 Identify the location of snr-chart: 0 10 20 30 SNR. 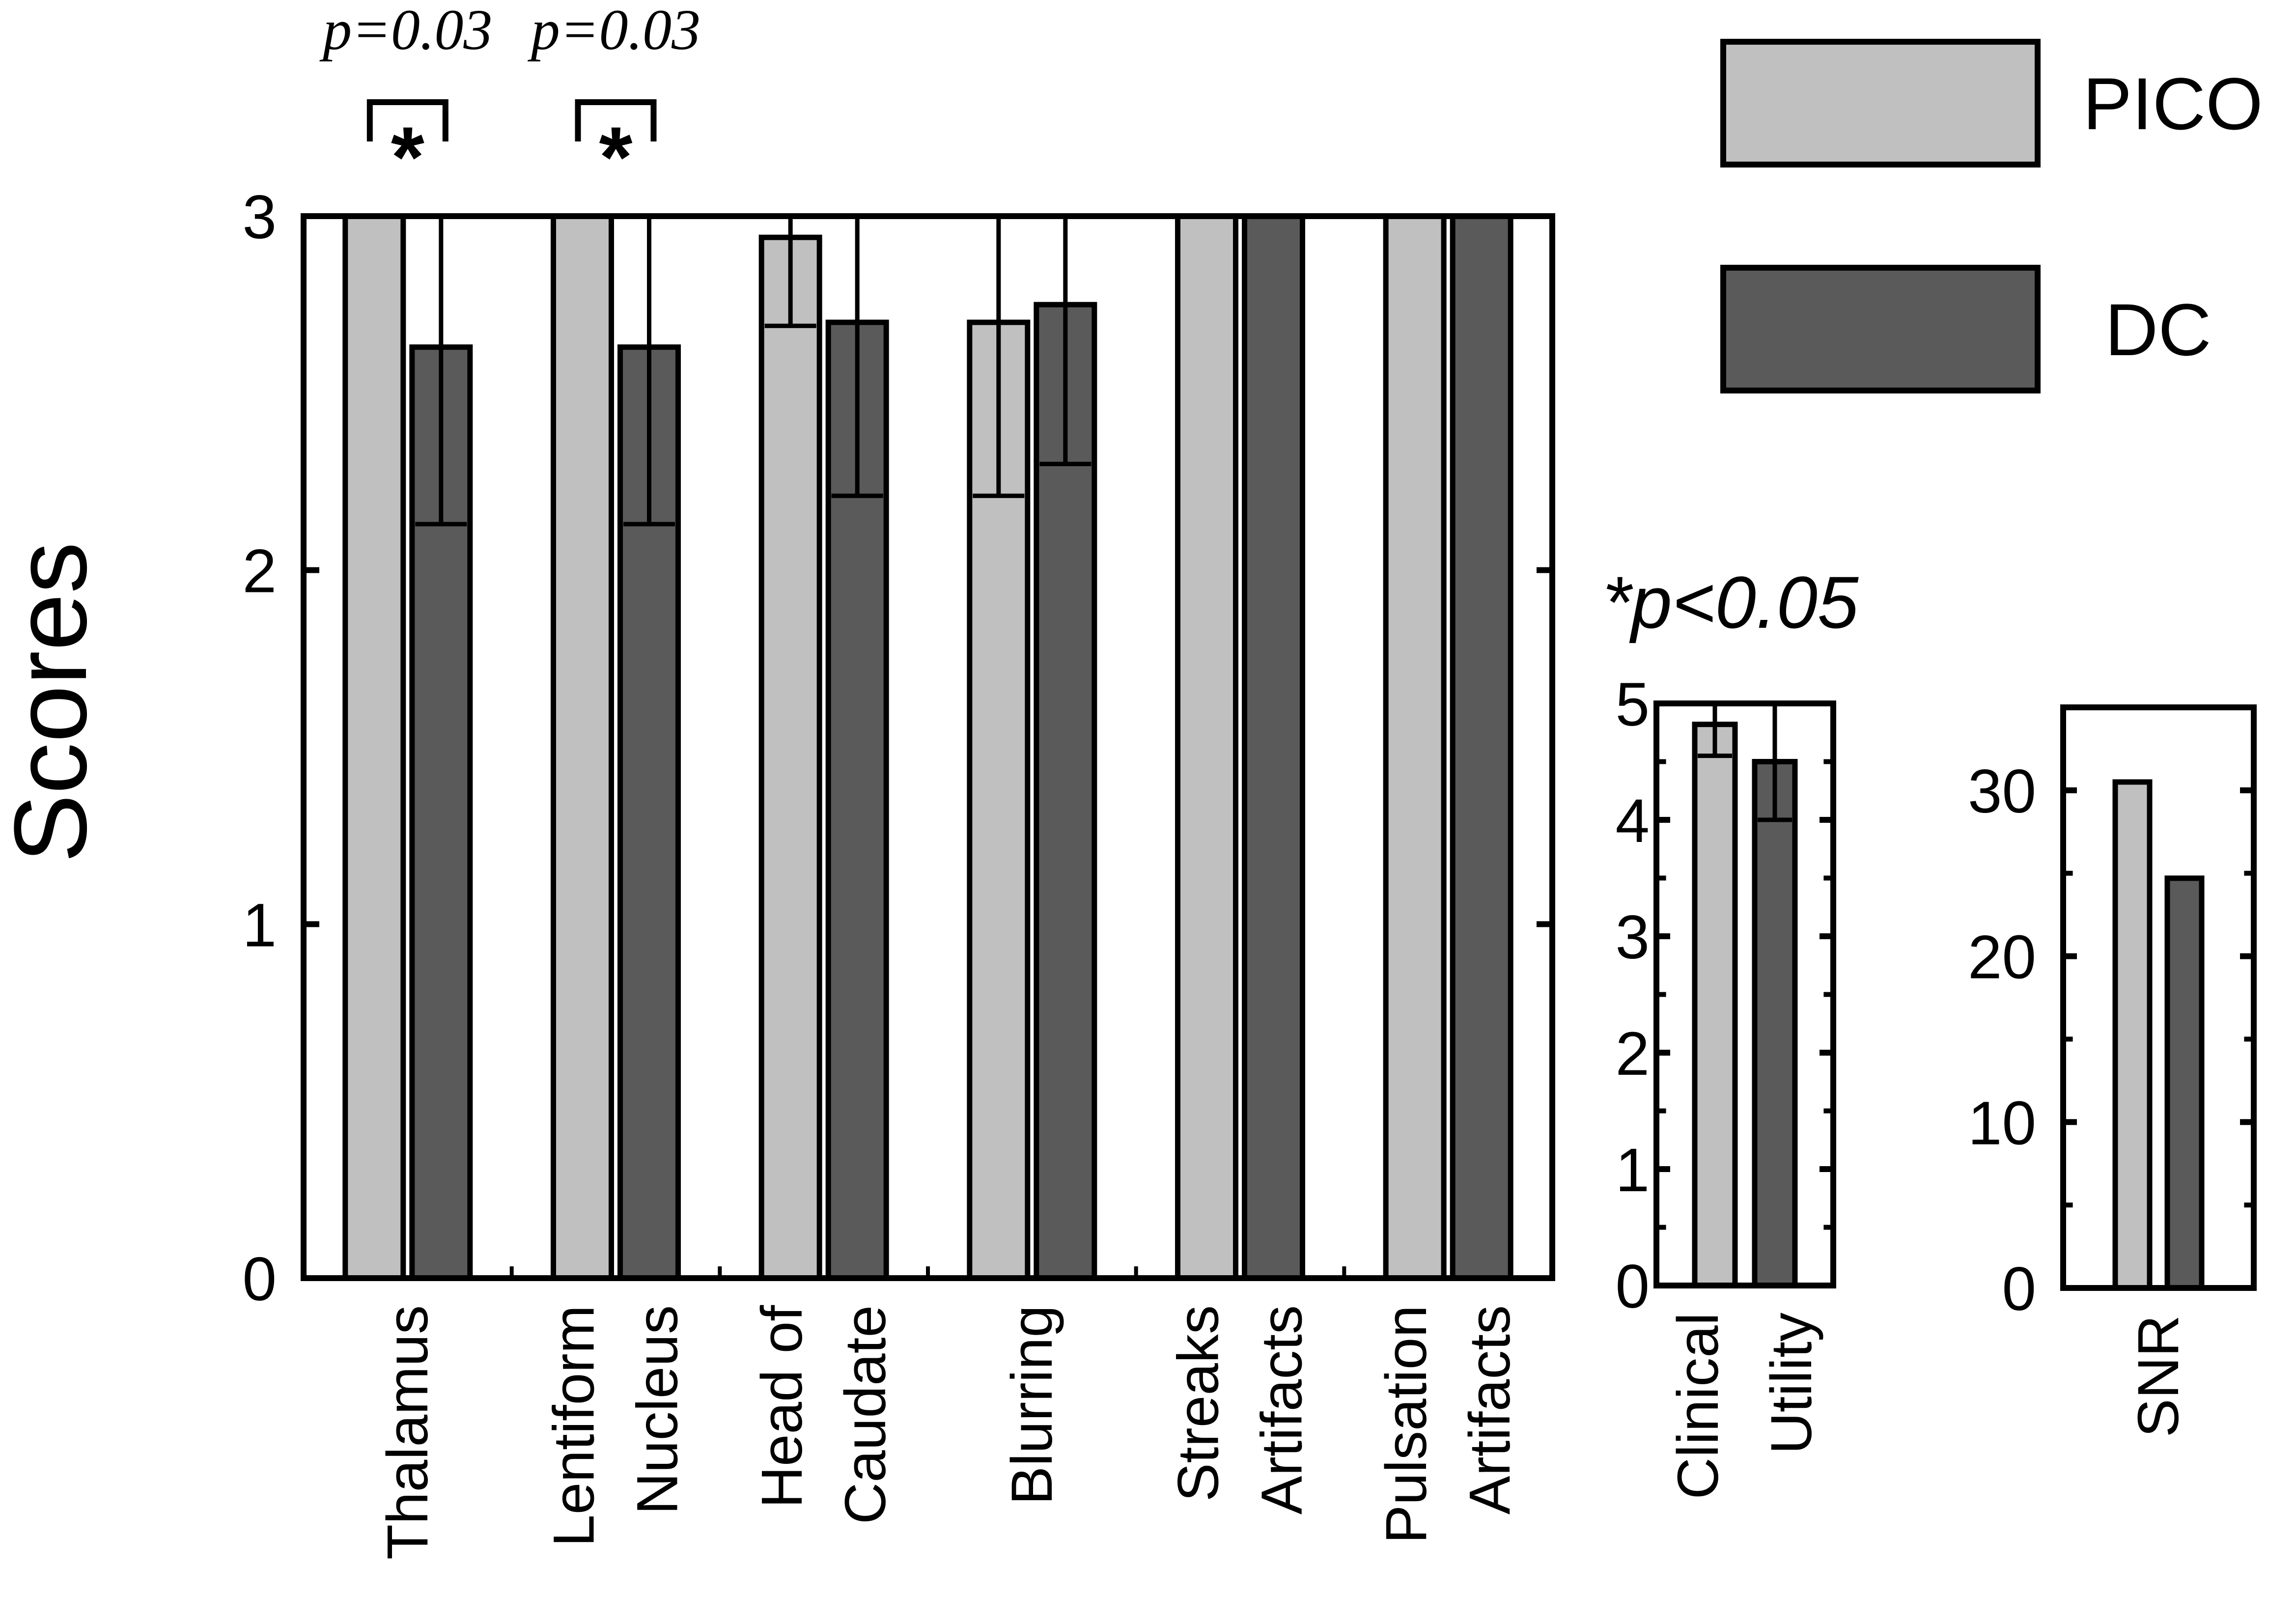
(2112, 1070).